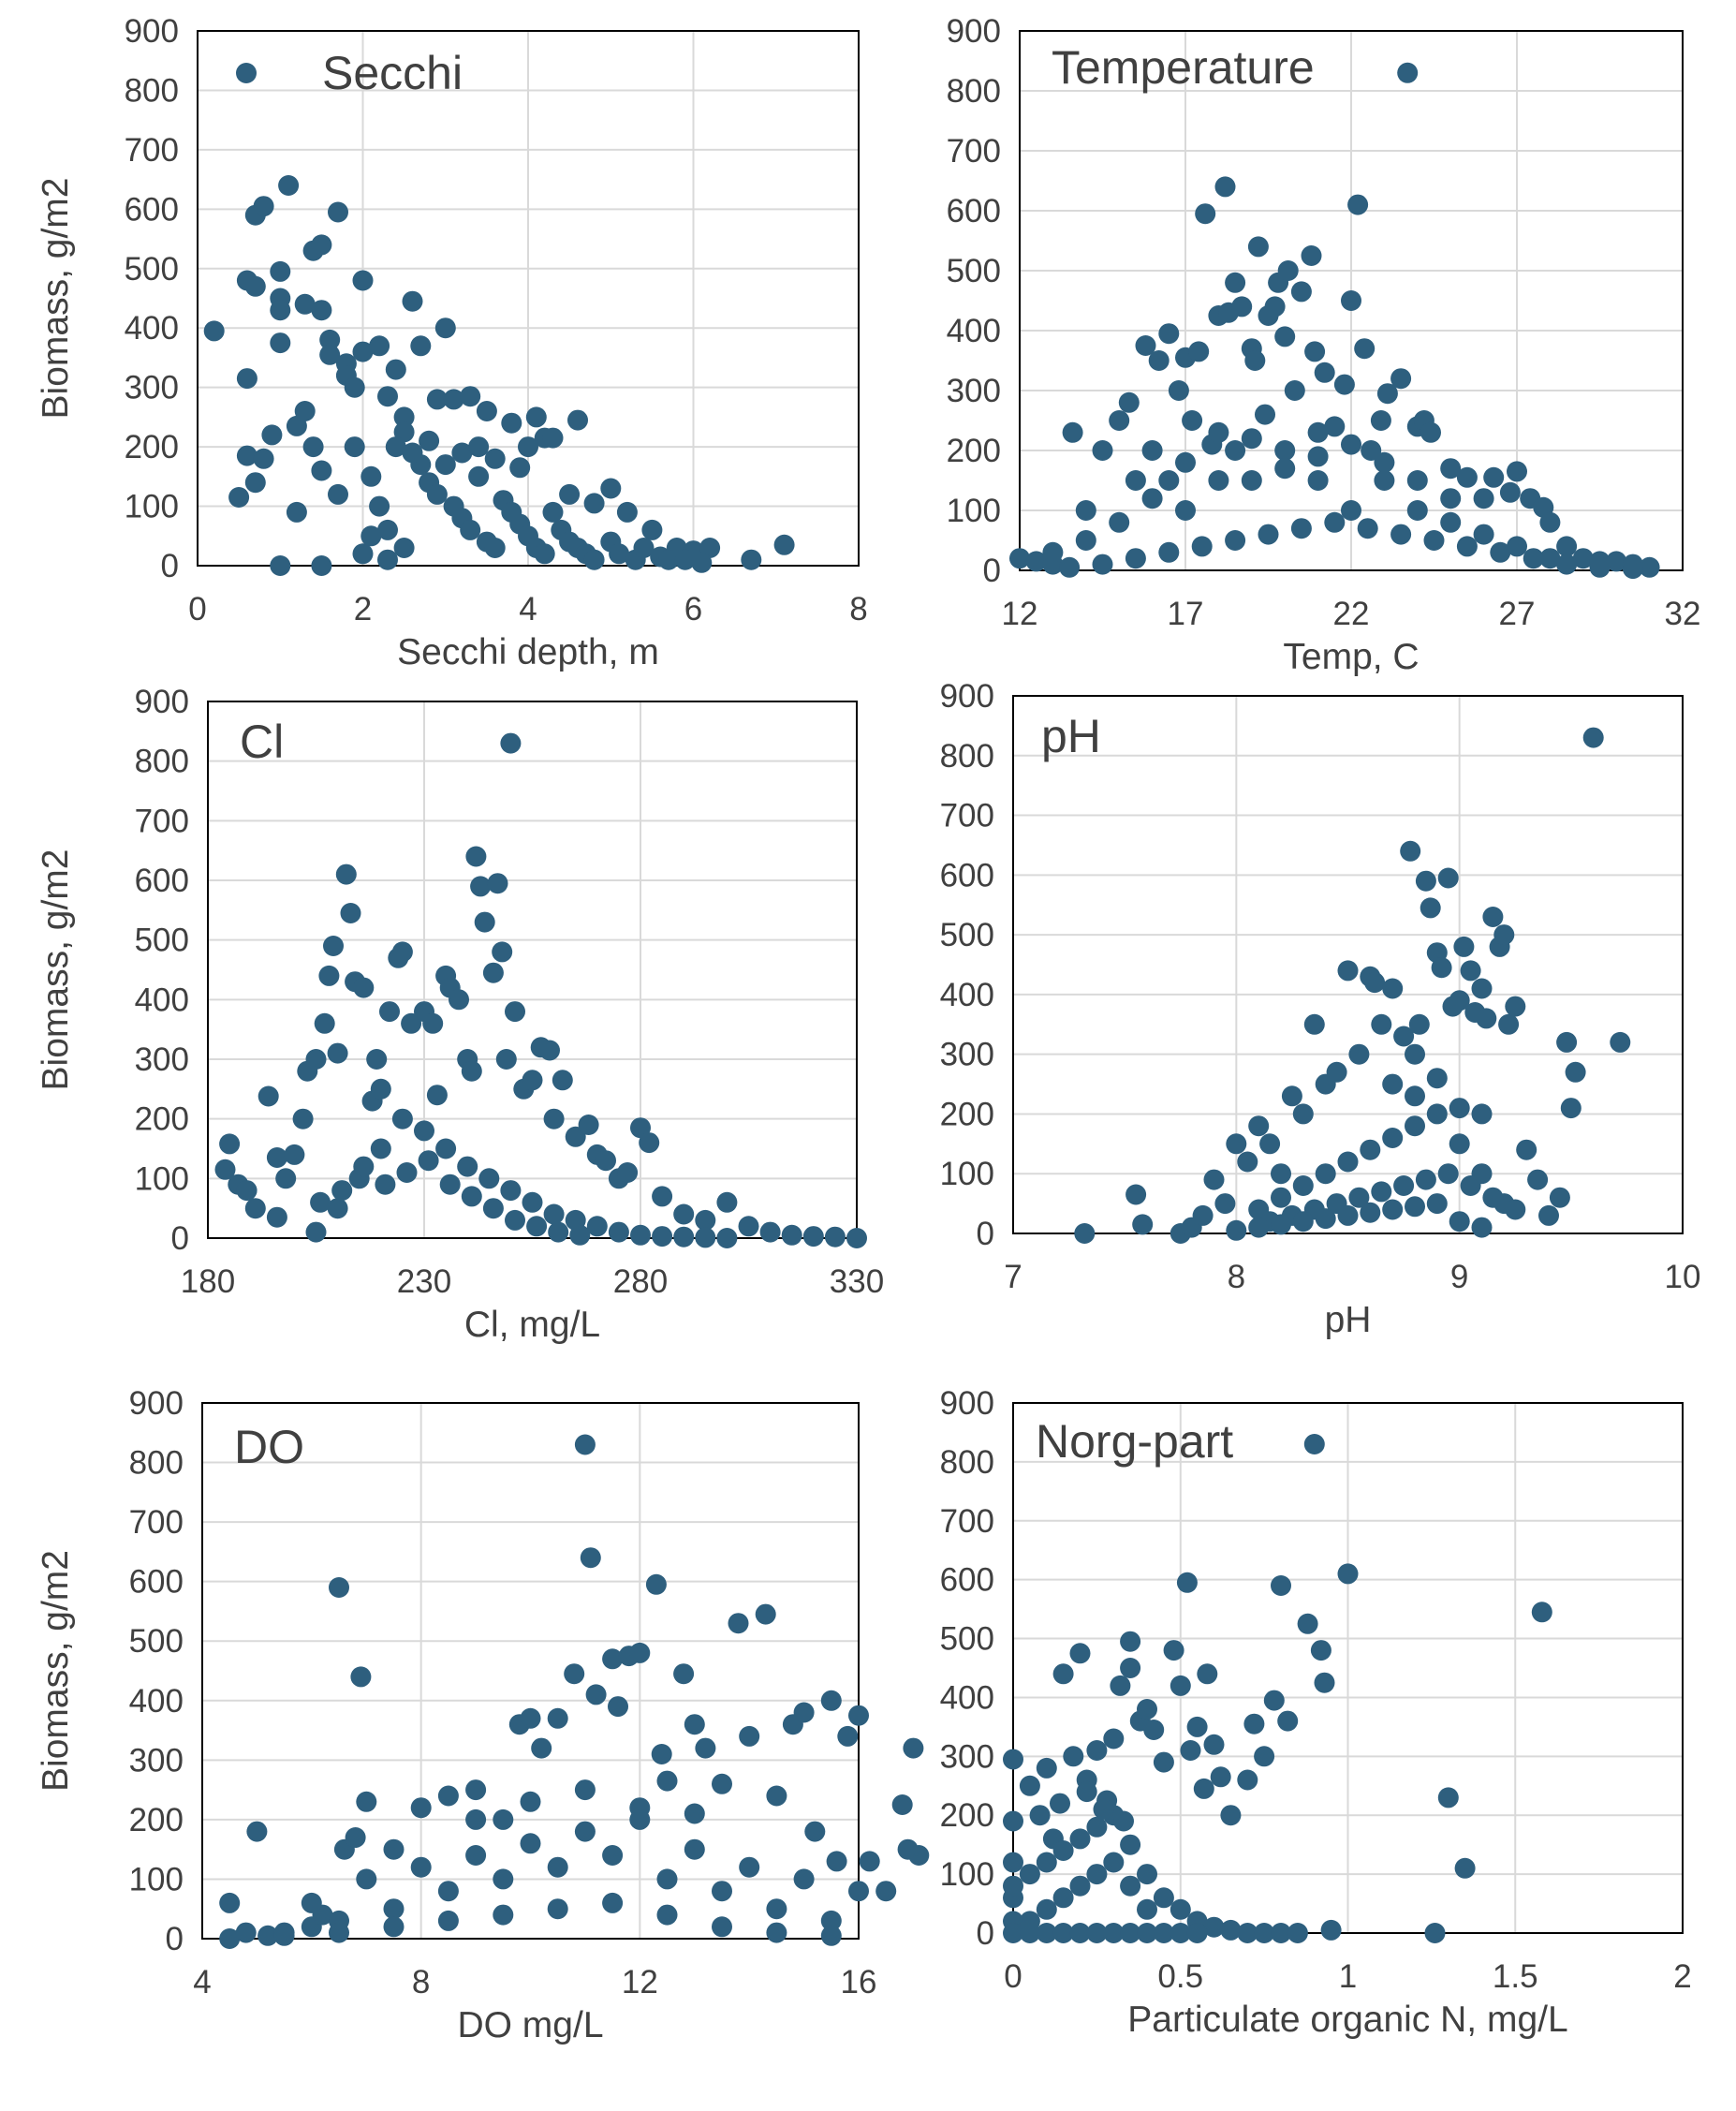 The image size is (1736, 2111). Describe the element at coordinates (197, 609) in the screenshot. I see `x-tick-label: 0` at that location.